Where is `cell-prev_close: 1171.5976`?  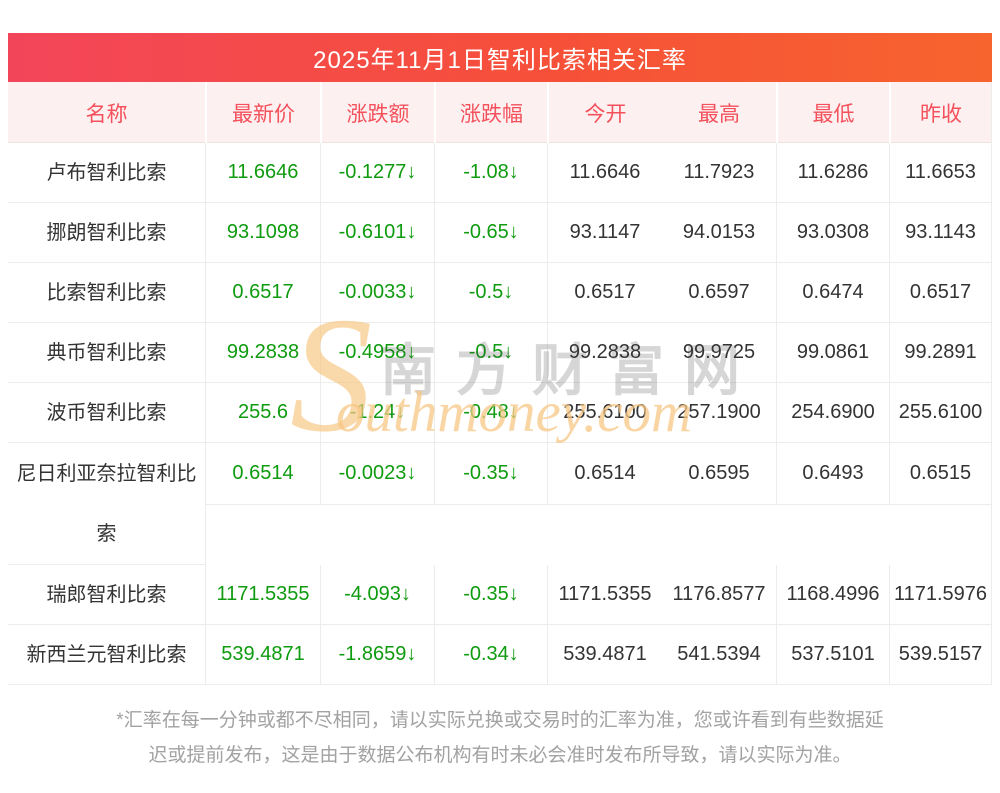
cell-prev_close: 1171.5976 is located at coordinates (940, 595).